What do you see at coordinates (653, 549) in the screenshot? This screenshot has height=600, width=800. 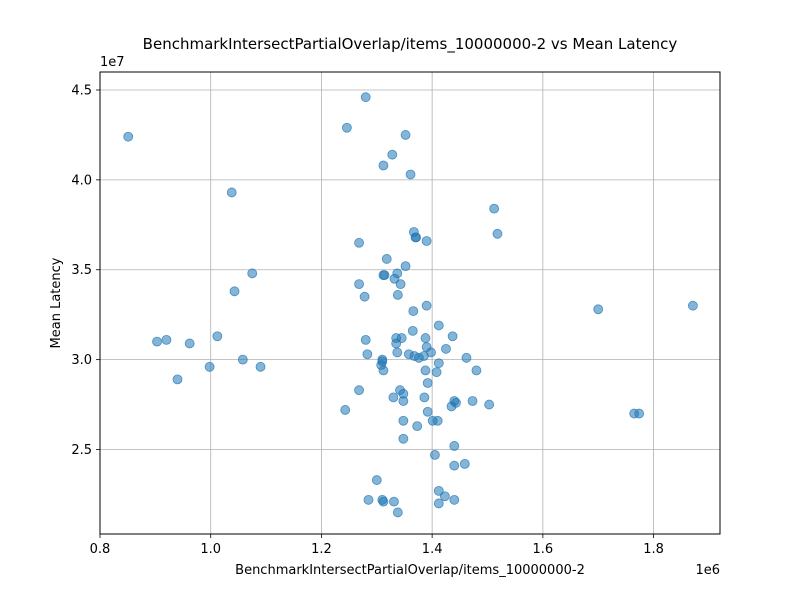 I see `x-tick-label: 1.8` at bounding box center [653, 549].